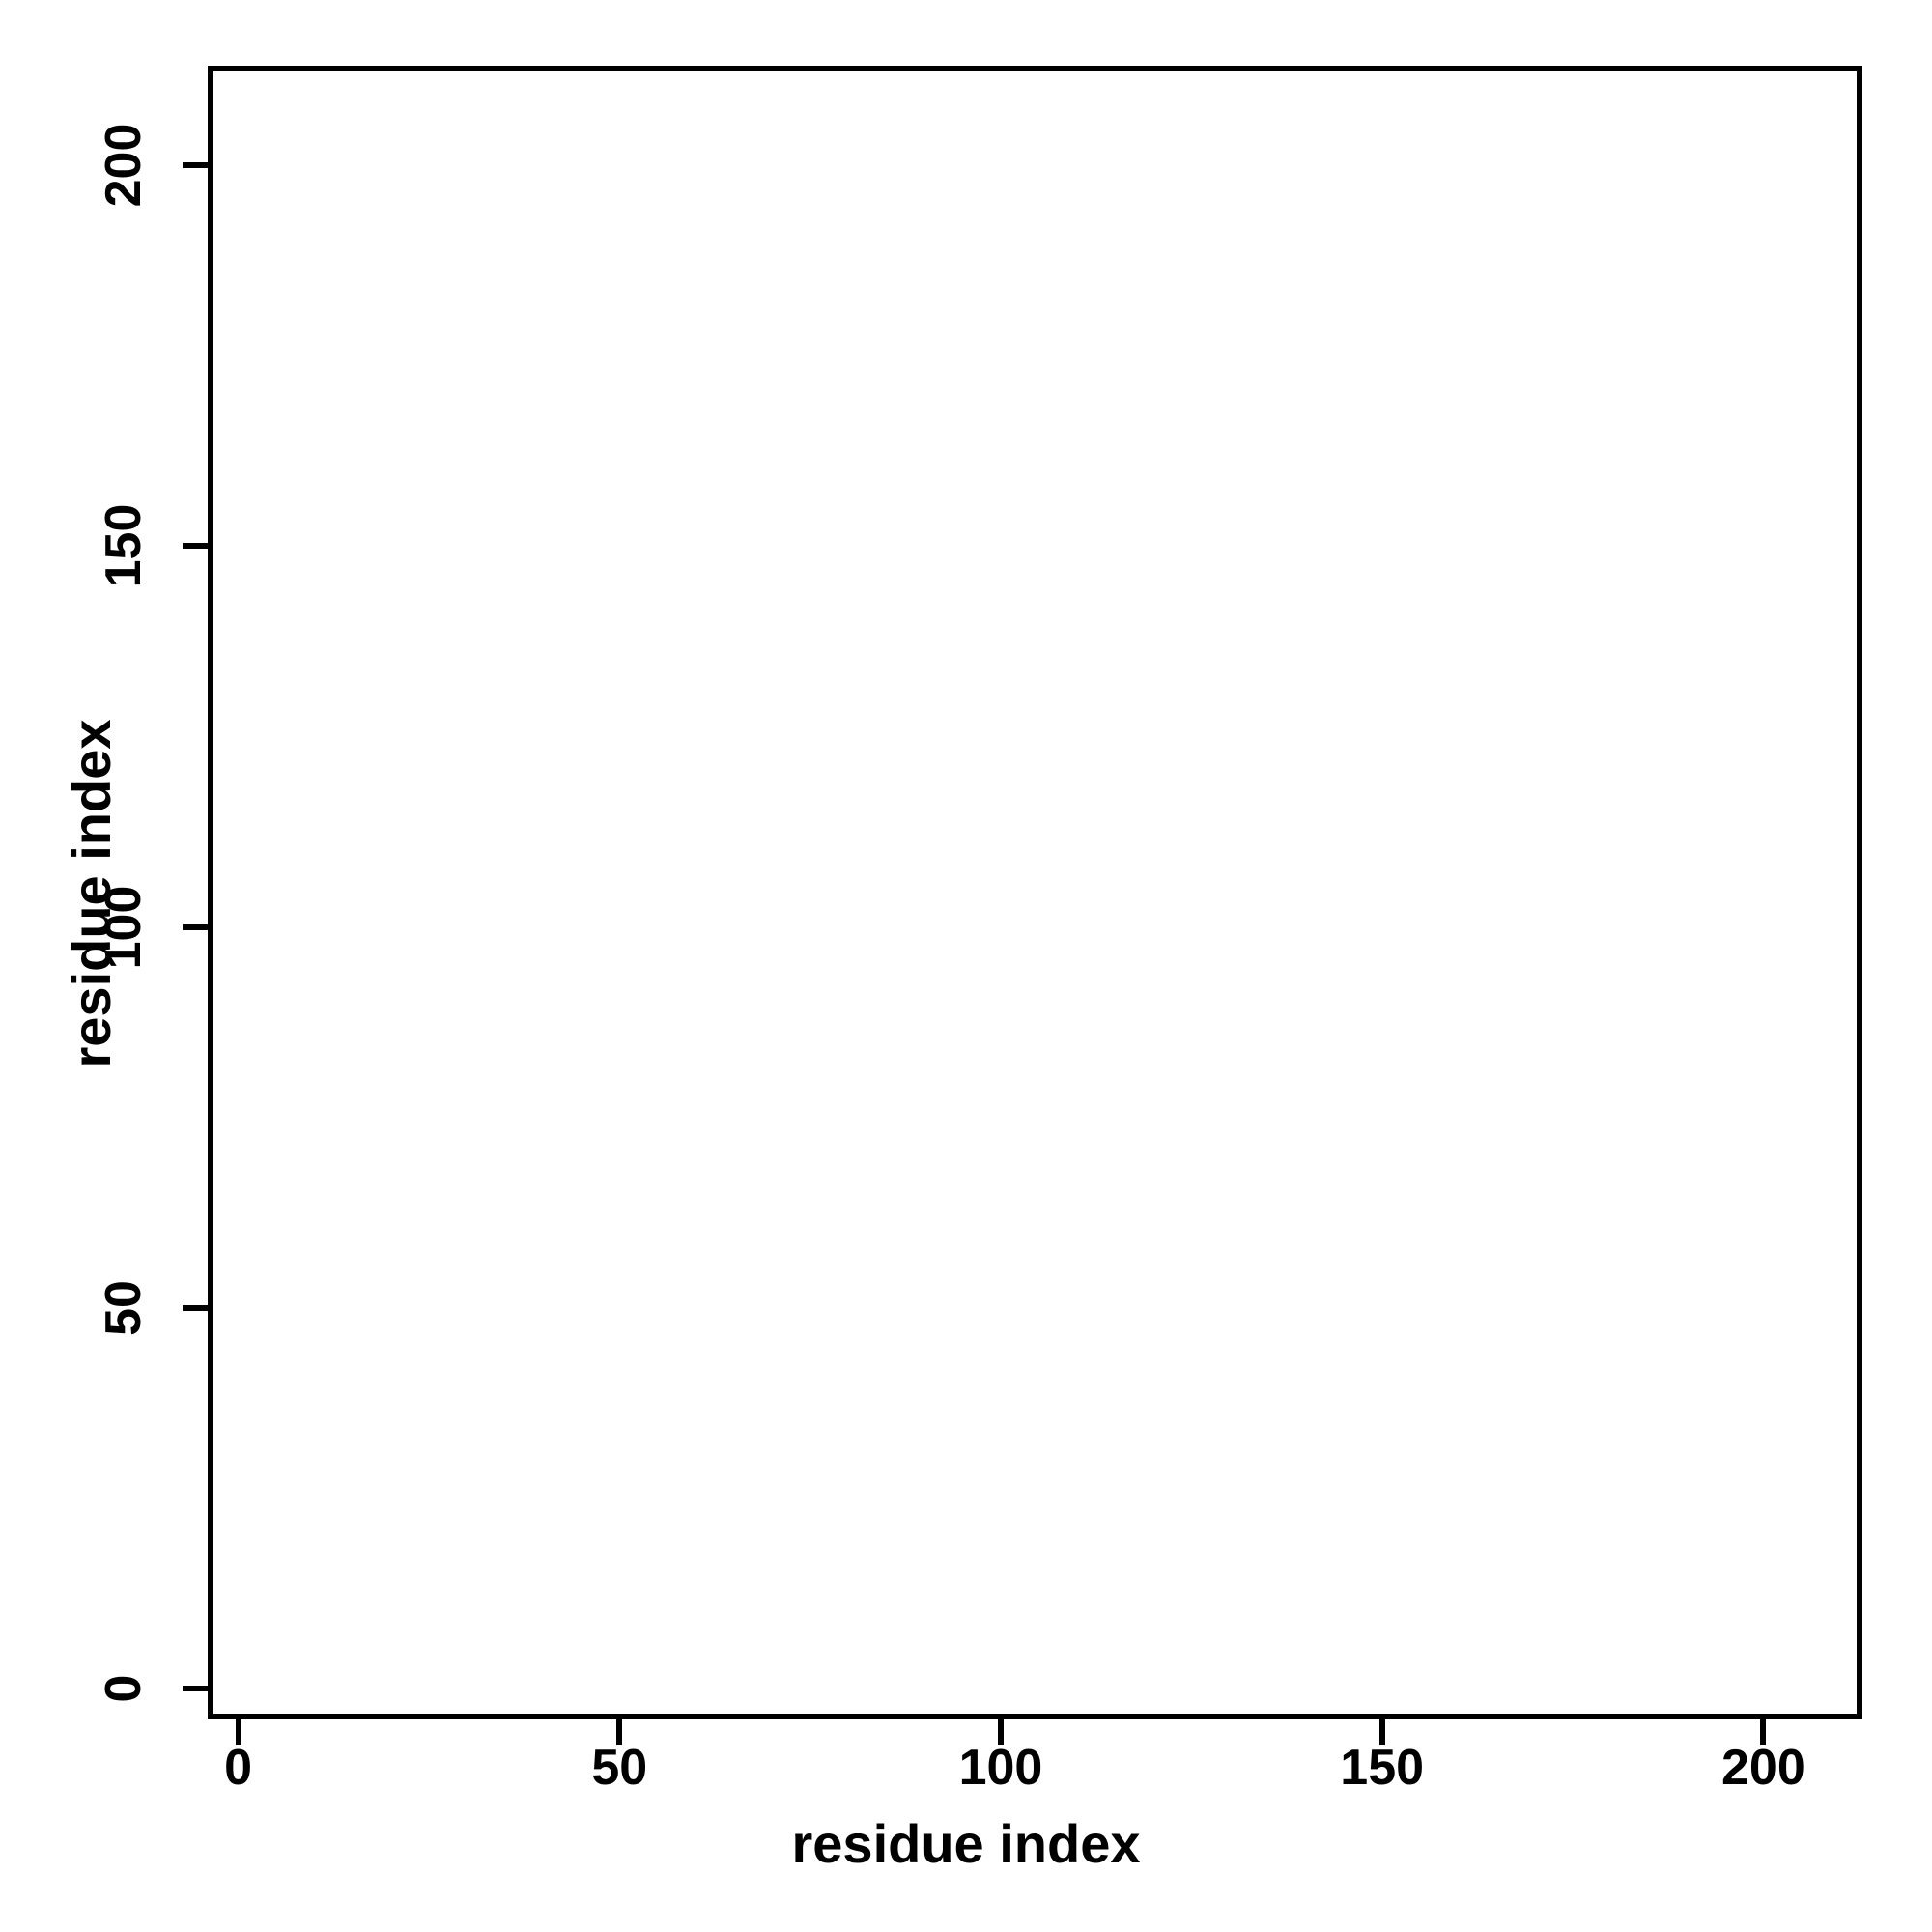 The image size is (1932, 1932). Describe the element at coordinates (238, 1768) in the screenshot. I see `x-tick-label-0: 0` at that location.